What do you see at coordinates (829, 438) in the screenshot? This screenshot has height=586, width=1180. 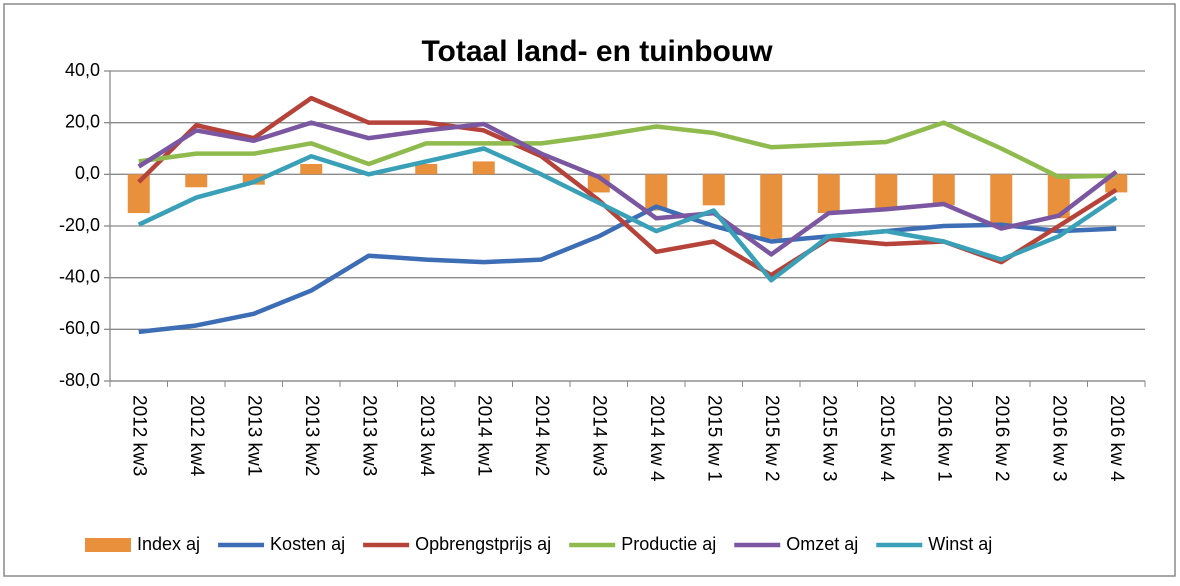 I see `x-tick-label: 2015 kw 3` at bounding box center [829, 438].